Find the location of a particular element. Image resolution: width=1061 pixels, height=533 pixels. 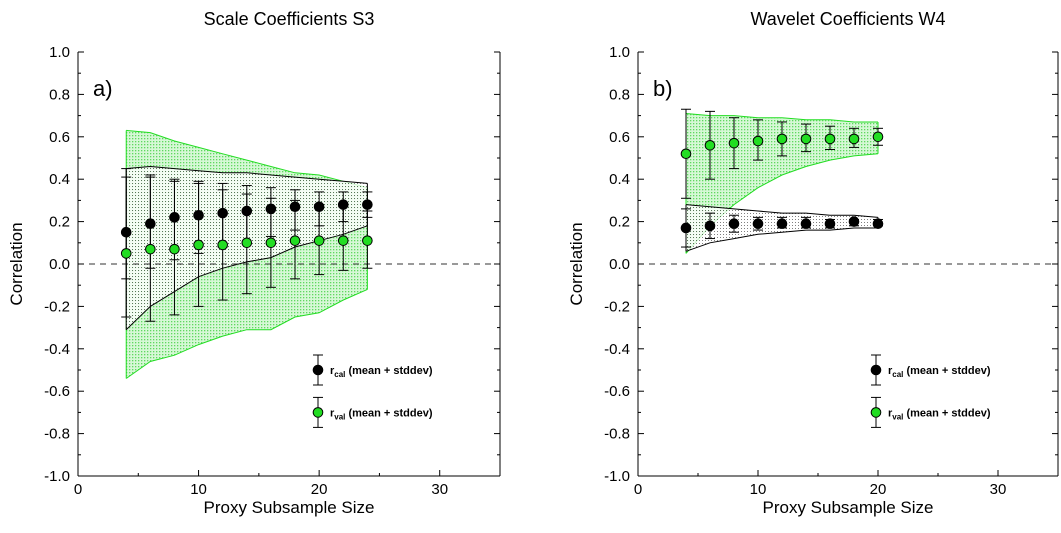

chart-title: Wavelet Coefficients W4 is located at coordinates (847, 19).